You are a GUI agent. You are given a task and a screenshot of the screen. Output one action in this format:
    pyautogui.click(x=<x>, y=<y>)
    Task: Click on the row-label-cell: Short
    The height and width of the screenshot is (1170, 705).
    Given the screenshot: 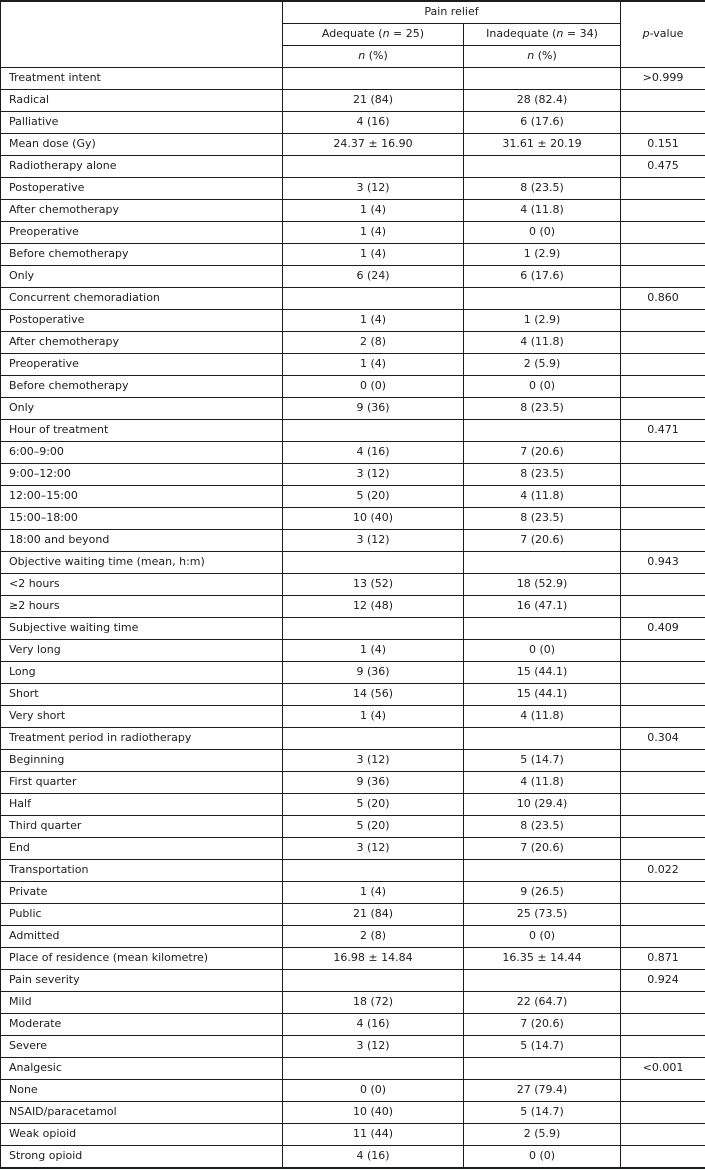 What is the action you would take?
    pyautogui.click(x=141, y=694)
    